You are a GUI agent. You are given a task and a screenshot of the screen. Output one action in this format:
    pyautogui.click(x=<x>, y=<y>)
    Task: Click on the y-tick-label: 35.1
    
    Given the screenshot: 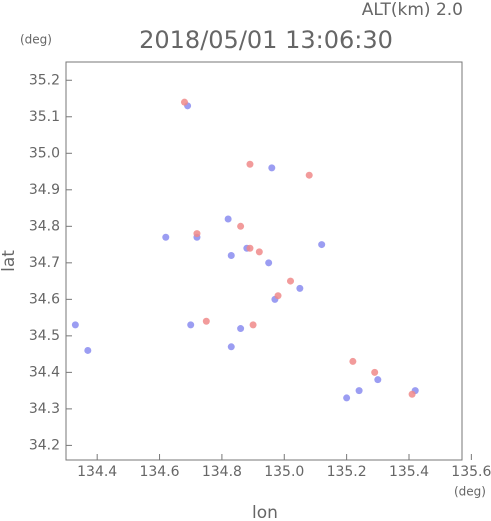 What is the action you would take?
    pyautogui.click(x=44, y=117)
    